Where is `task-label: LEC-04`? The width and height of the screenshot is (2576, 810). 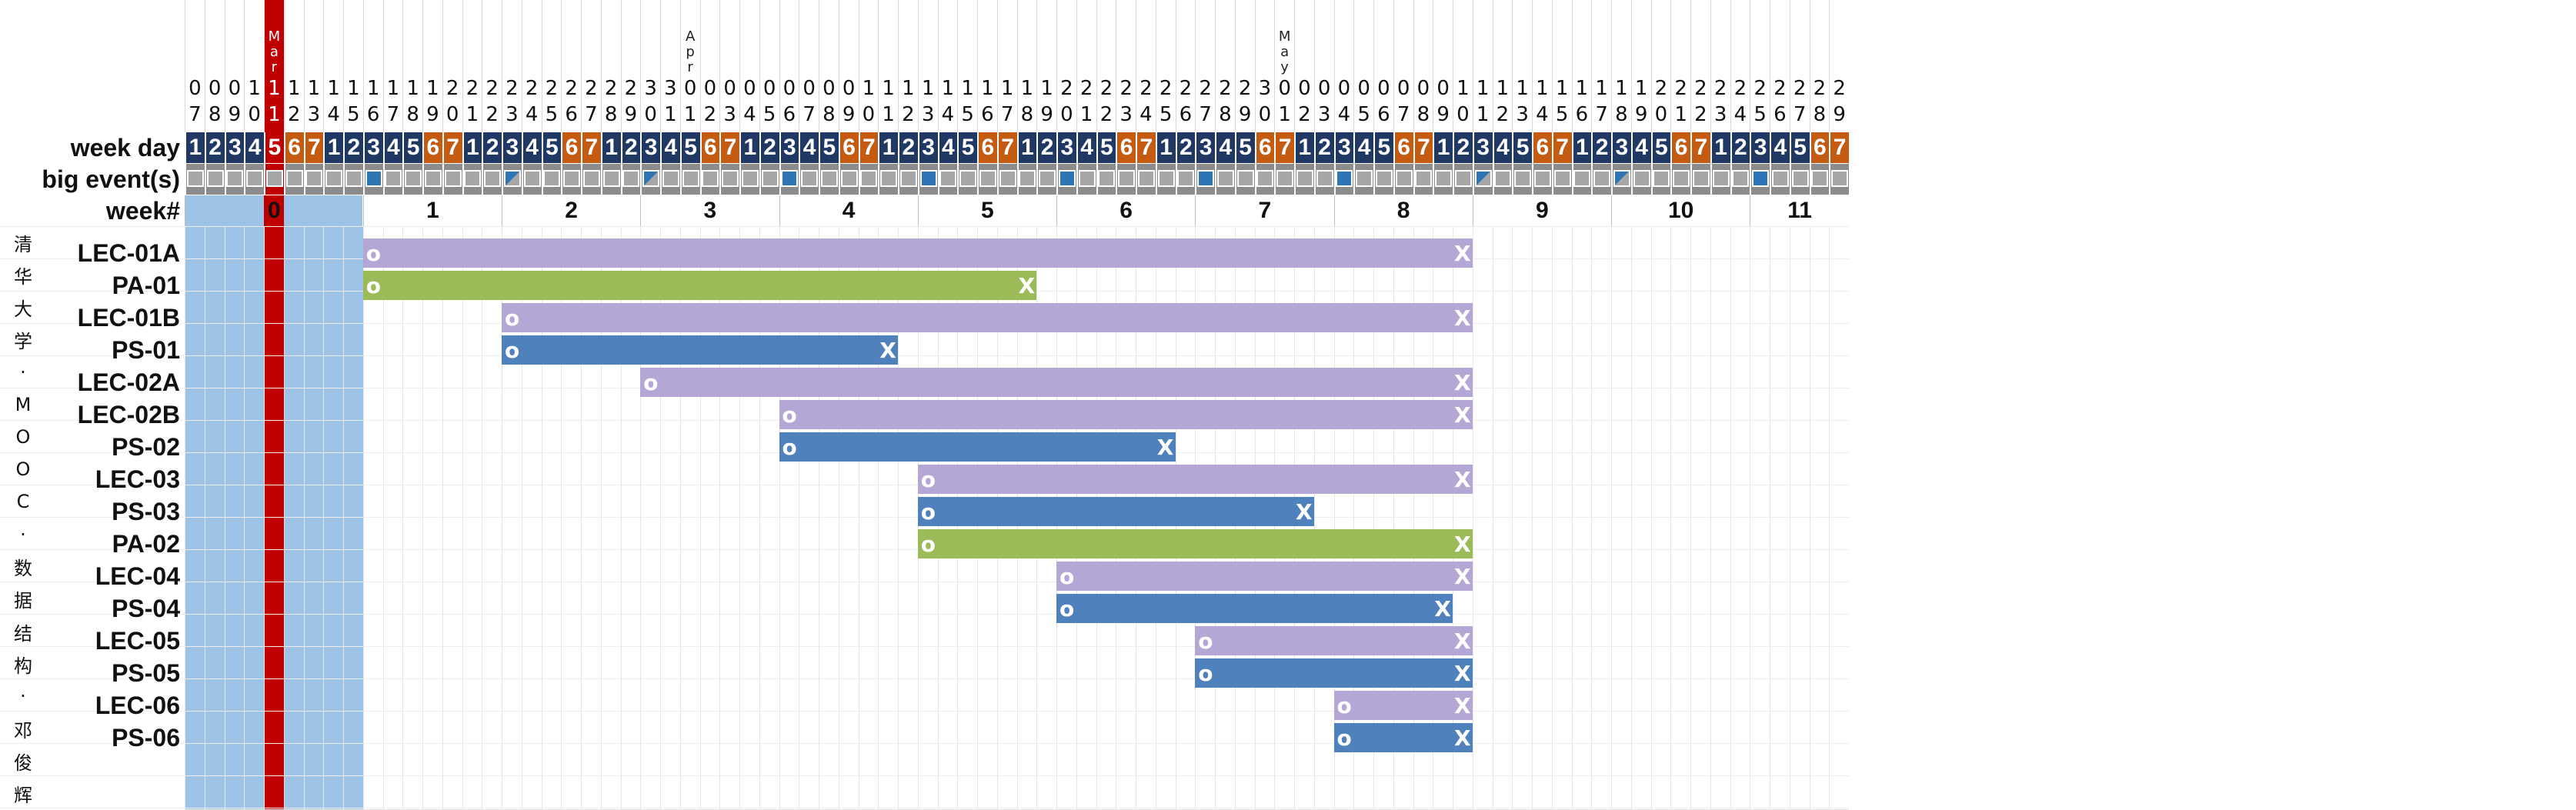 task-label: LEC-04 is located at coordinates (116, 576).